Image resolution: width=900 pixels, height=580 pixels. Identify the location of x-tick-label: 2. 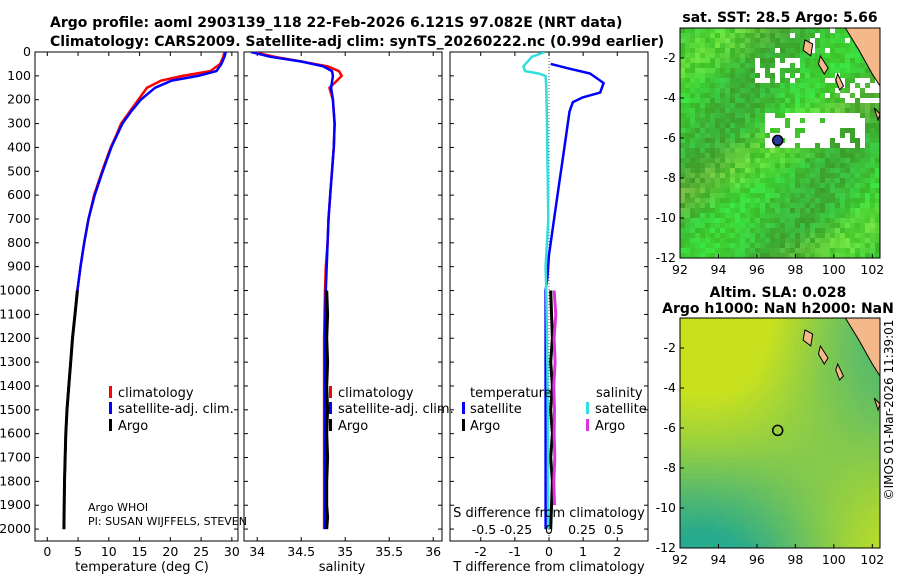
(617, 551).